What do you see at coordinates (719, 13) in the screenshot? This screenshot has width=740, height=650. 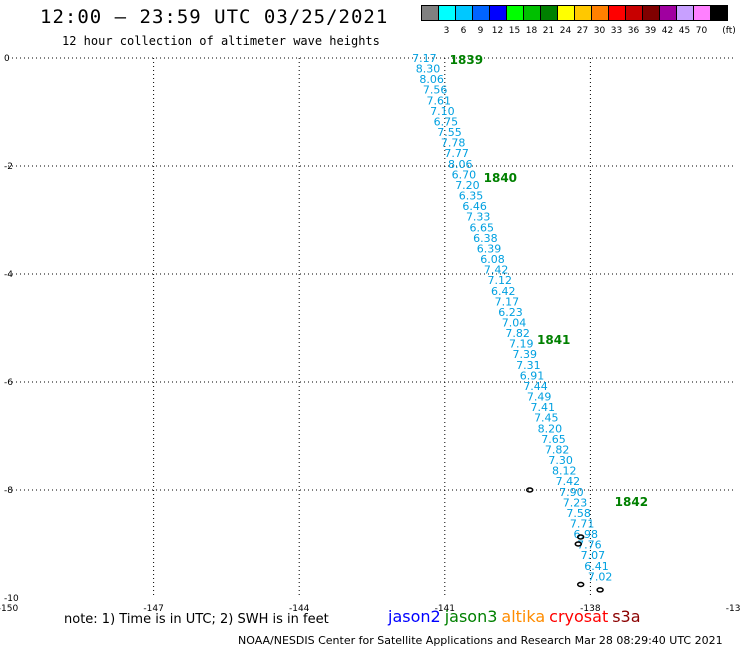 I see `scale-swatch` at bounding box center [719, 13].